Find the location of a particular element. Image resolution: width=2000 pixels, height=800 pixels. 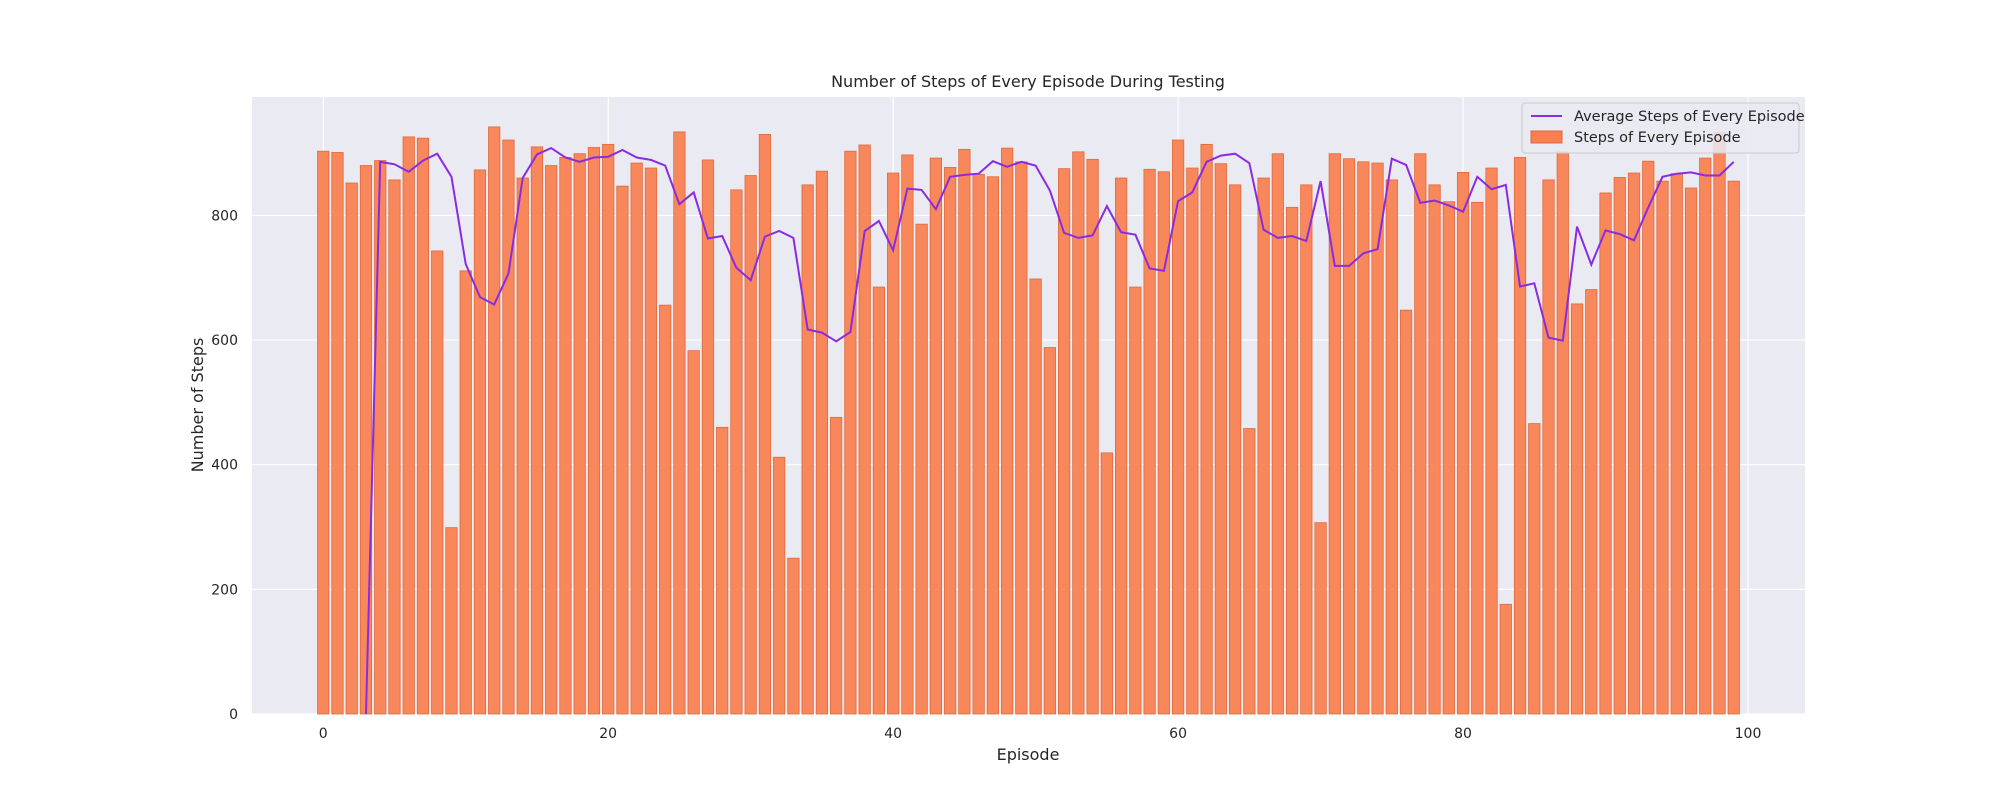

y-tick-label: 200 is located at coordinates (224, 590).